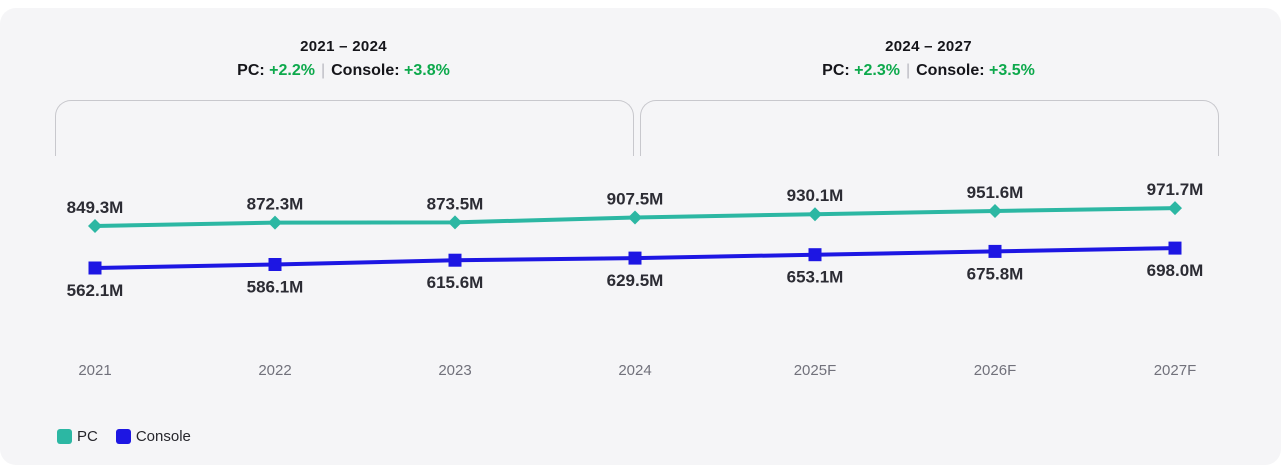 This screenshot has width=1281, height=465. I want to click on pc-value-label-1: 872.3M, so click(275, 204).